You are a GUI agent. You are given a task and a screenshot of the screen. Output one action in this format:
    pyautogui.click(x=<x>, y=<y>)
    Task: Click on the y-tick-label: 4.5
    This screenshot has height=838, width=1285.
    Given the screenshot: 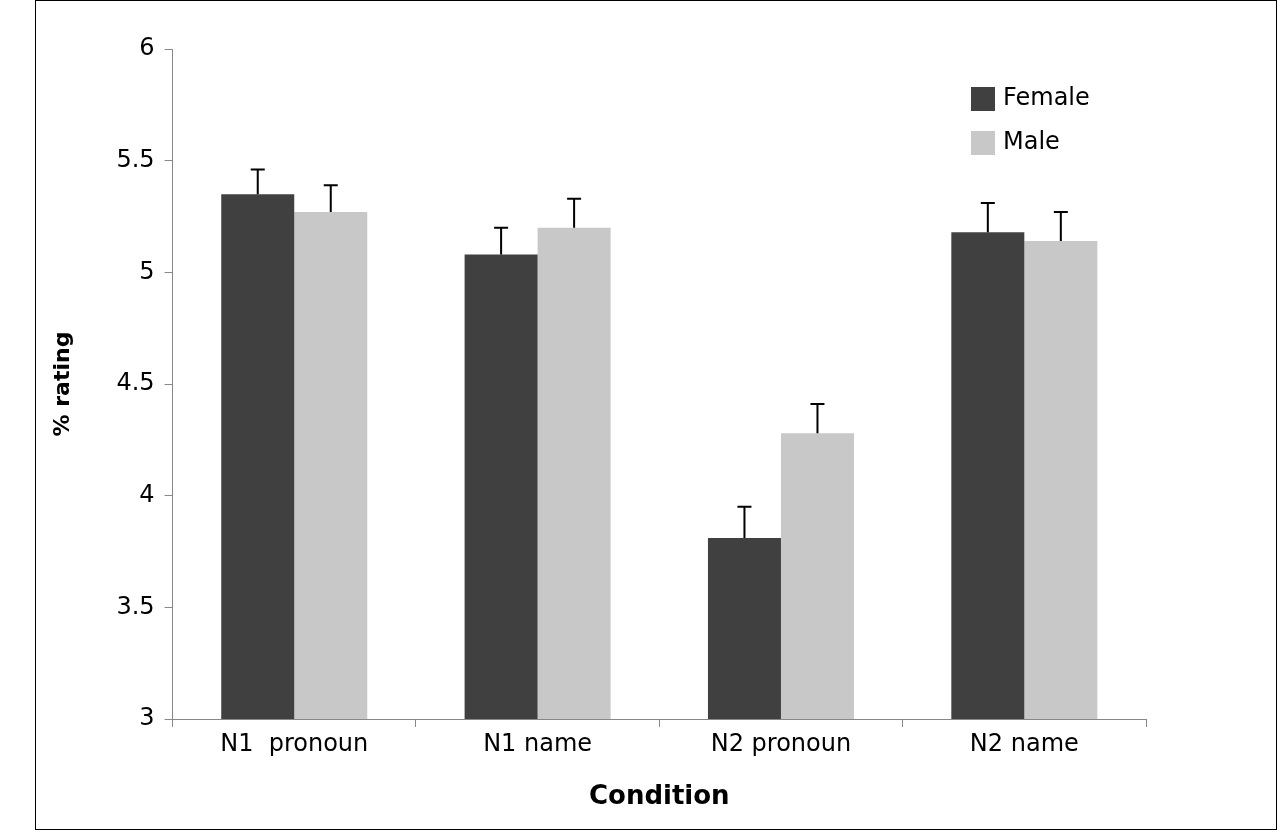 What is the action you would take?
    pyautogui.click(x=135, y=382)
    